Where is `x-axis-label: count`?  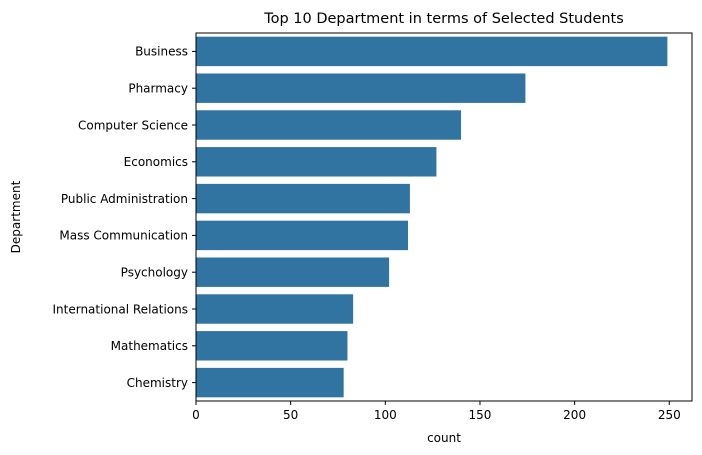 x-axis-label: count is located at coordinates (444, 438).